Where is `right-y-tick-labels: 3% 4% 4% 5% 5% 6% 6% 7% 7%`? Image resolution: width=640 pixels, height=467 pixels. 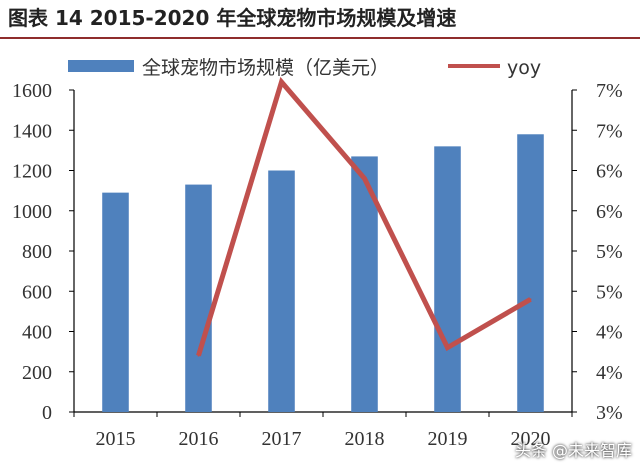
right-y-tick-labels: 3% 4% 4% 5% 5% 6% 6% 7% 7% is located at coordinates (609, 252).